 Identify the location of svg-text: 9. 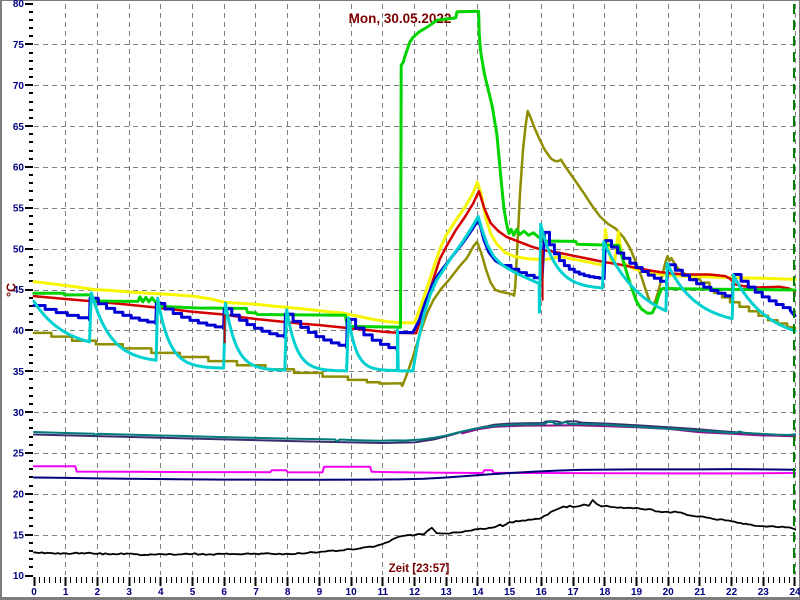
(320, 592).